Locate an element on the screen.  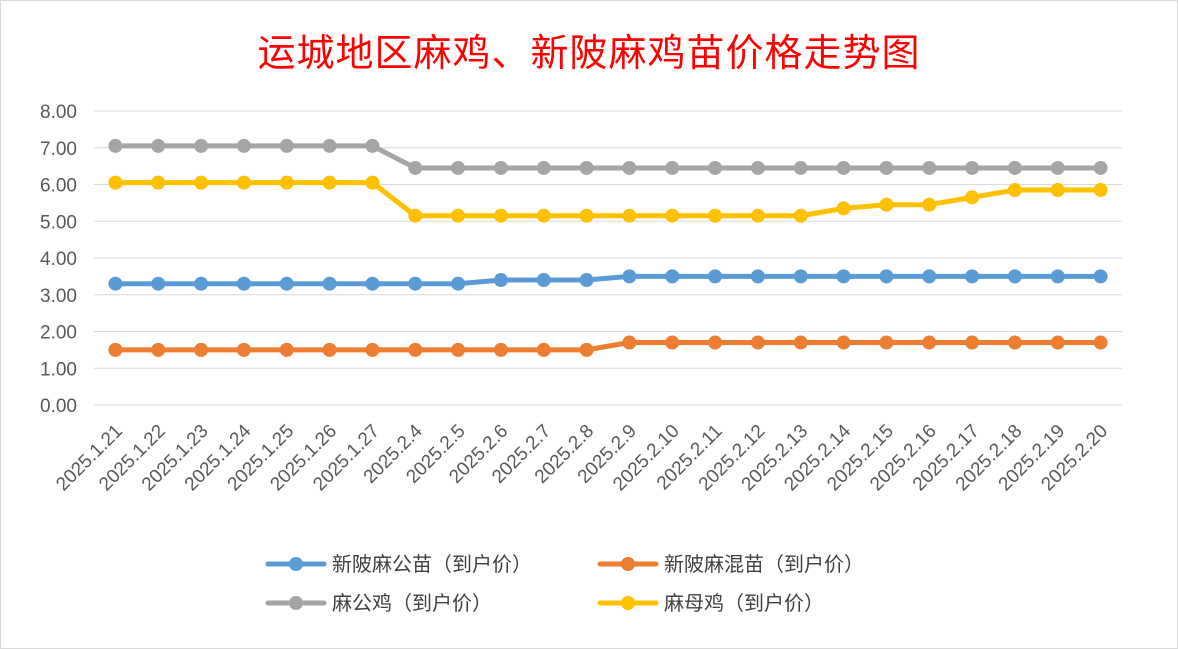
legend-label: 麻母鸡（到户价） is located at coordinates (744, 603).